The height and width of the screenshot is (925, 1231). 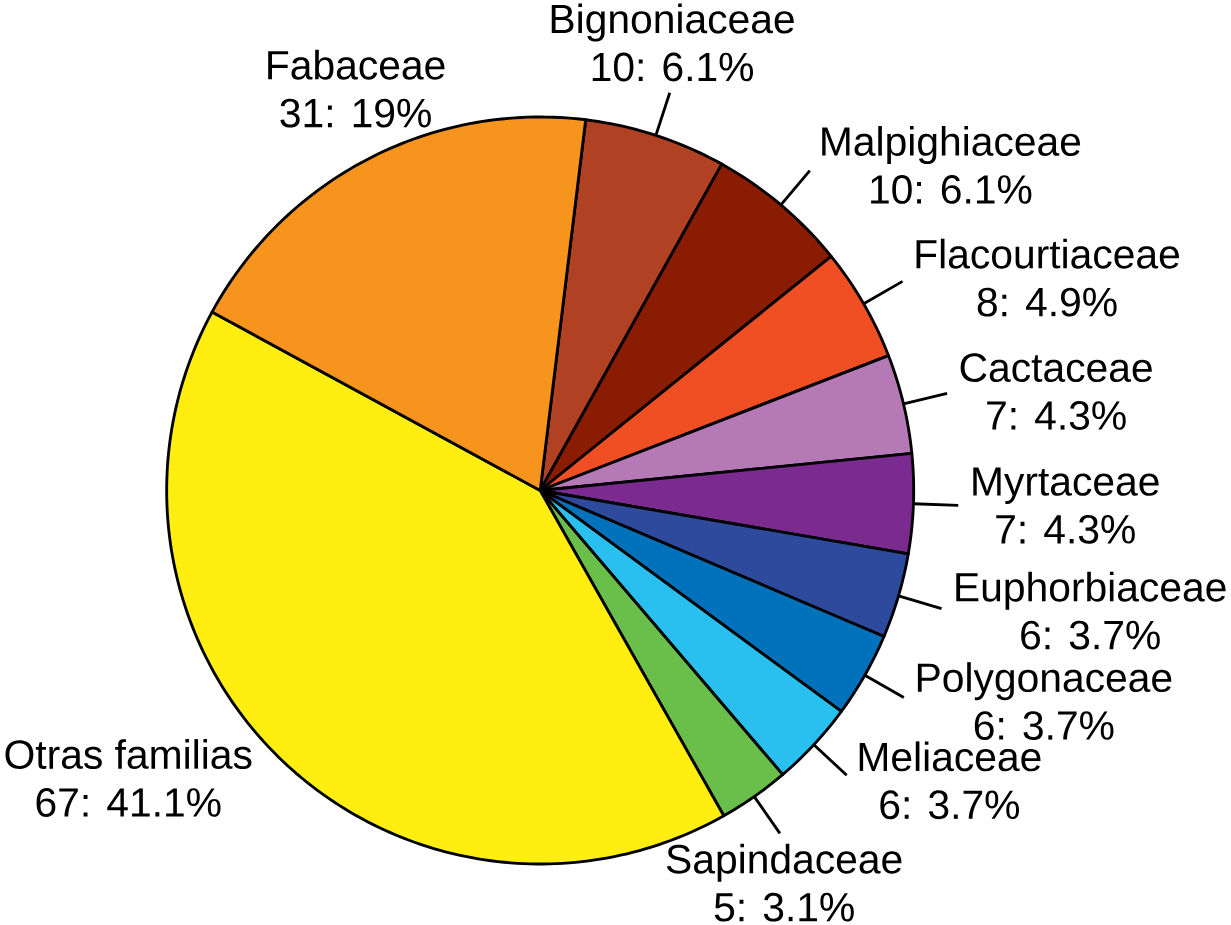 I want to click on slice-label: Meliaceae, so click(x=950, y=756).